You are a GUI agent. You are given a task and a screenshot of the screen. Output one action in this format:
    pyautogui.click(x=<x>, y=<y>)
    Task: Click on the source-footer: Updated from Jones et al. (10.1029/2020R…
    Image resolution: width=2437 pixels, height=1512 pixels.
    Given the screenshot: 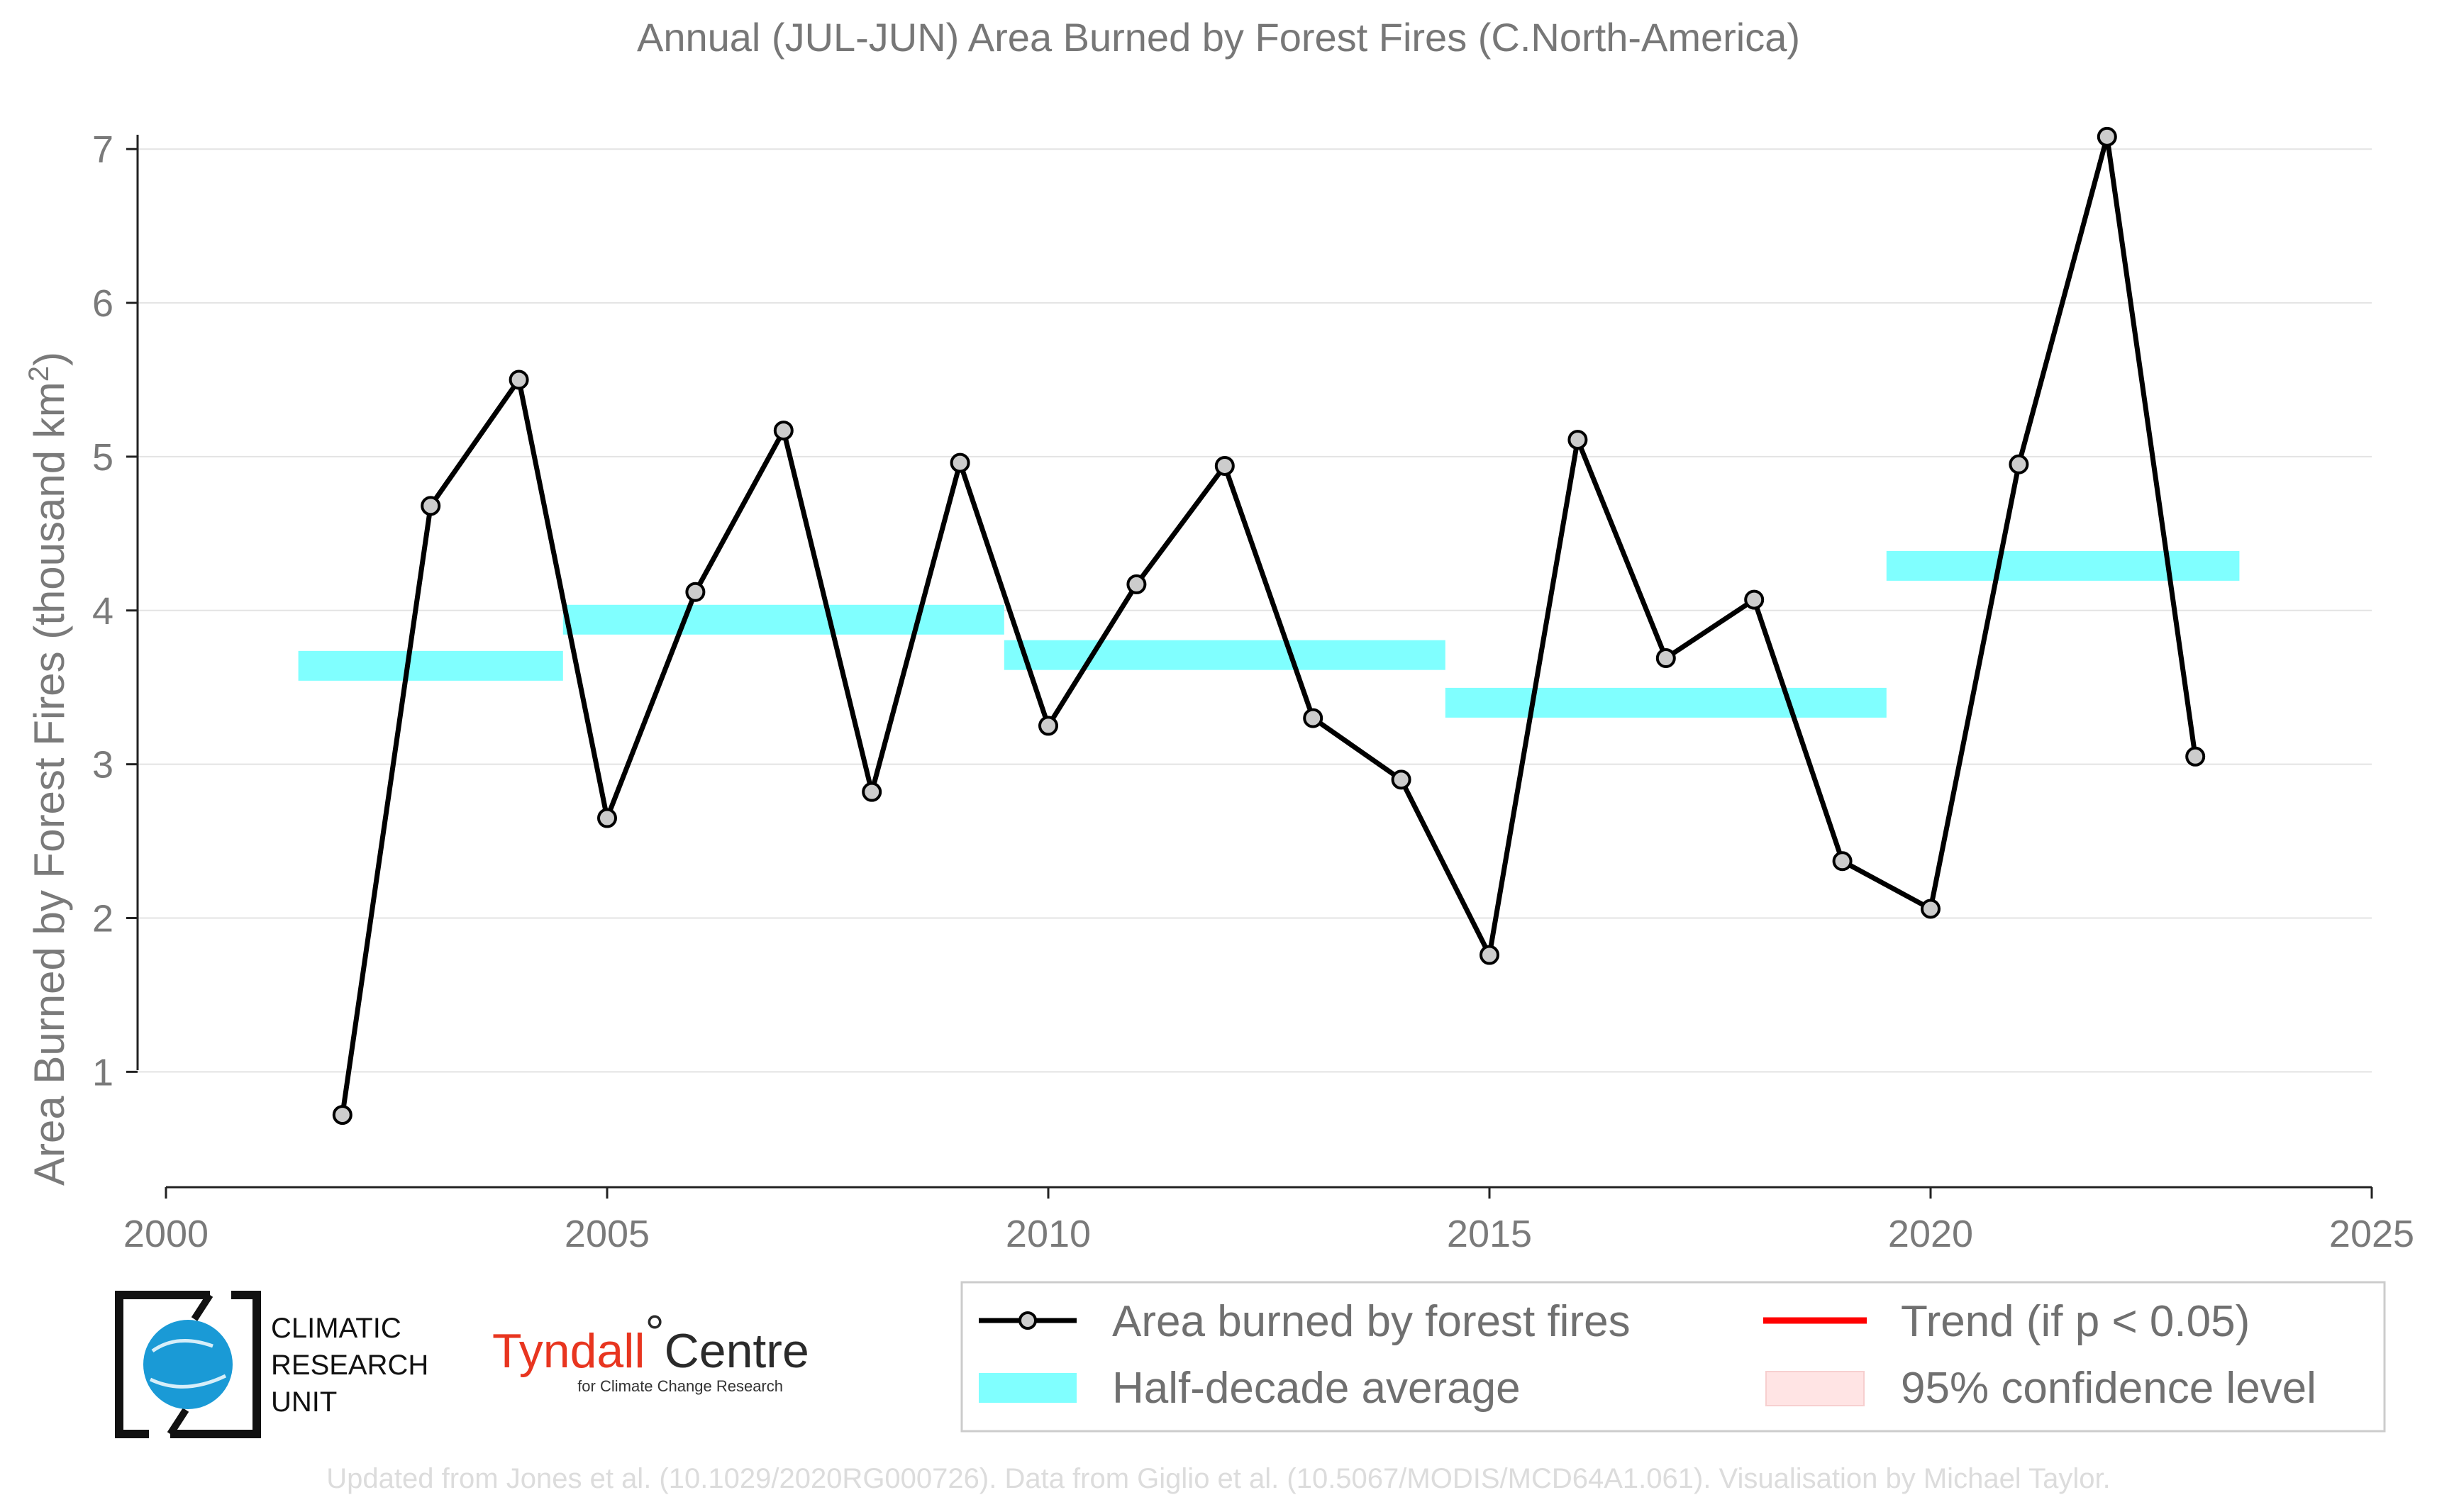 What is the action you would take?
    pyautogui.click(x=1218, y=1478)
    